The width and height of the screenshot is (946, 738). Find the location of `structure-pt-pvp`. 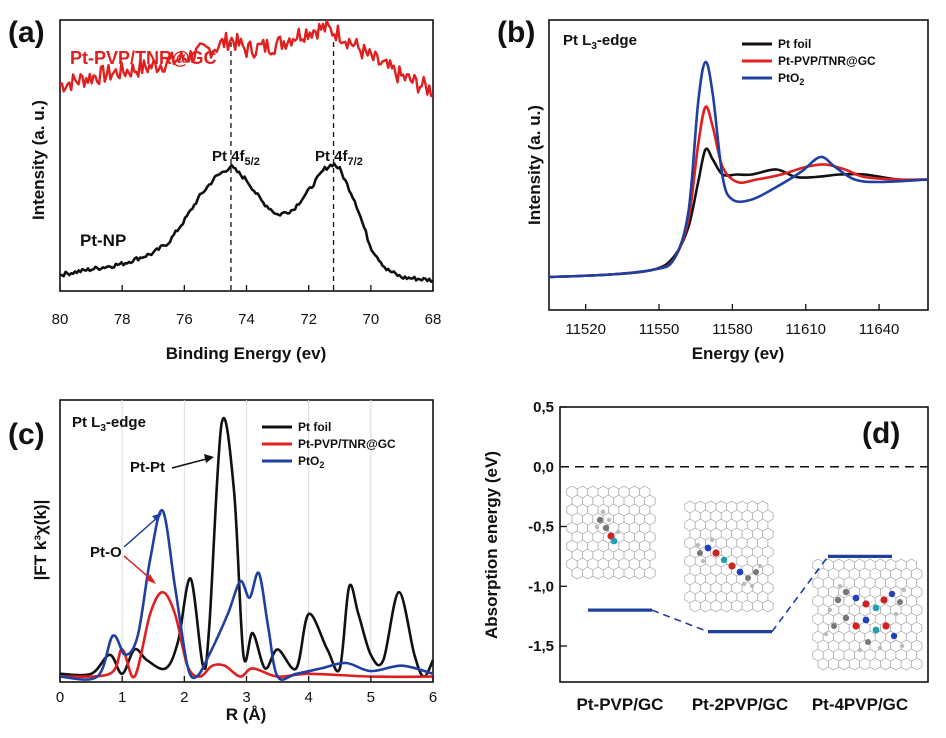

structure-pt-pvp is located at coordinates (611, 532).